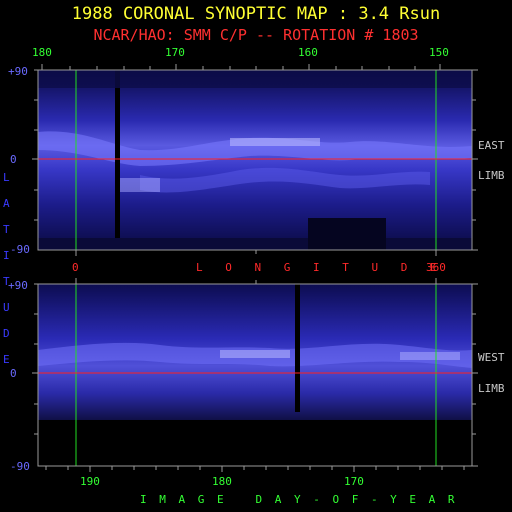 The height and width of the screenshot is (512, 512). What do you see at coordinates (255, 244) in the screenshot?
I see `top-bottom-dark` at bounding box center [255, 244].